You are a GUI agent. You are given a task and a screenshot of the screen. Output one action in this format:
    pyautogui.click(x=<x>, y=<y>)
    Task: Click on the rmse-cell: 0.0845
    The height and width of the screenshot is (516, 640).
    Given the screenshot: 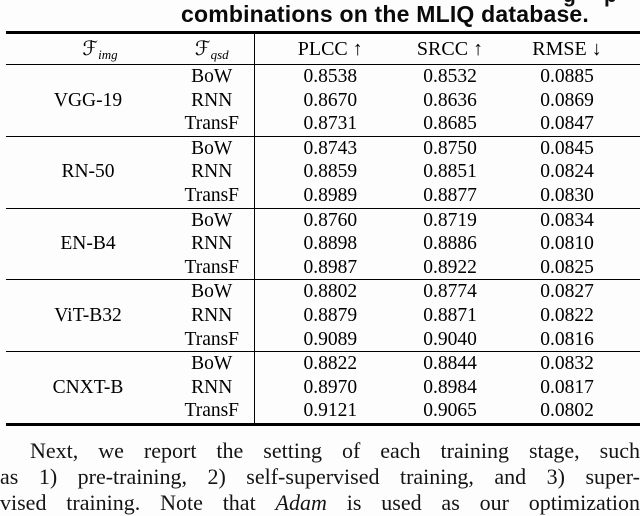 What is the action you would take?
    pyautogui.click(x=567, y=148)
    